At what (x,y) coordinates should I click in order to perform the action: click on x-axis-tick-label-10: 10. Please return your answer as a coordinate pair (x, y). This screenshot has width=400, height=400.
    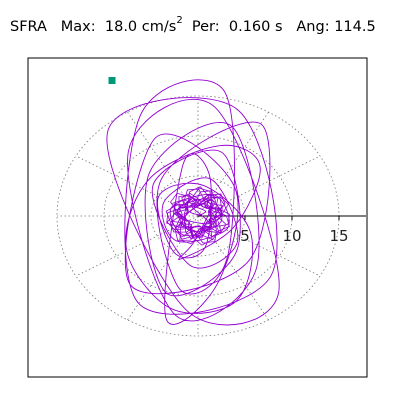
    Looking at the image, I should click on (291, 236).